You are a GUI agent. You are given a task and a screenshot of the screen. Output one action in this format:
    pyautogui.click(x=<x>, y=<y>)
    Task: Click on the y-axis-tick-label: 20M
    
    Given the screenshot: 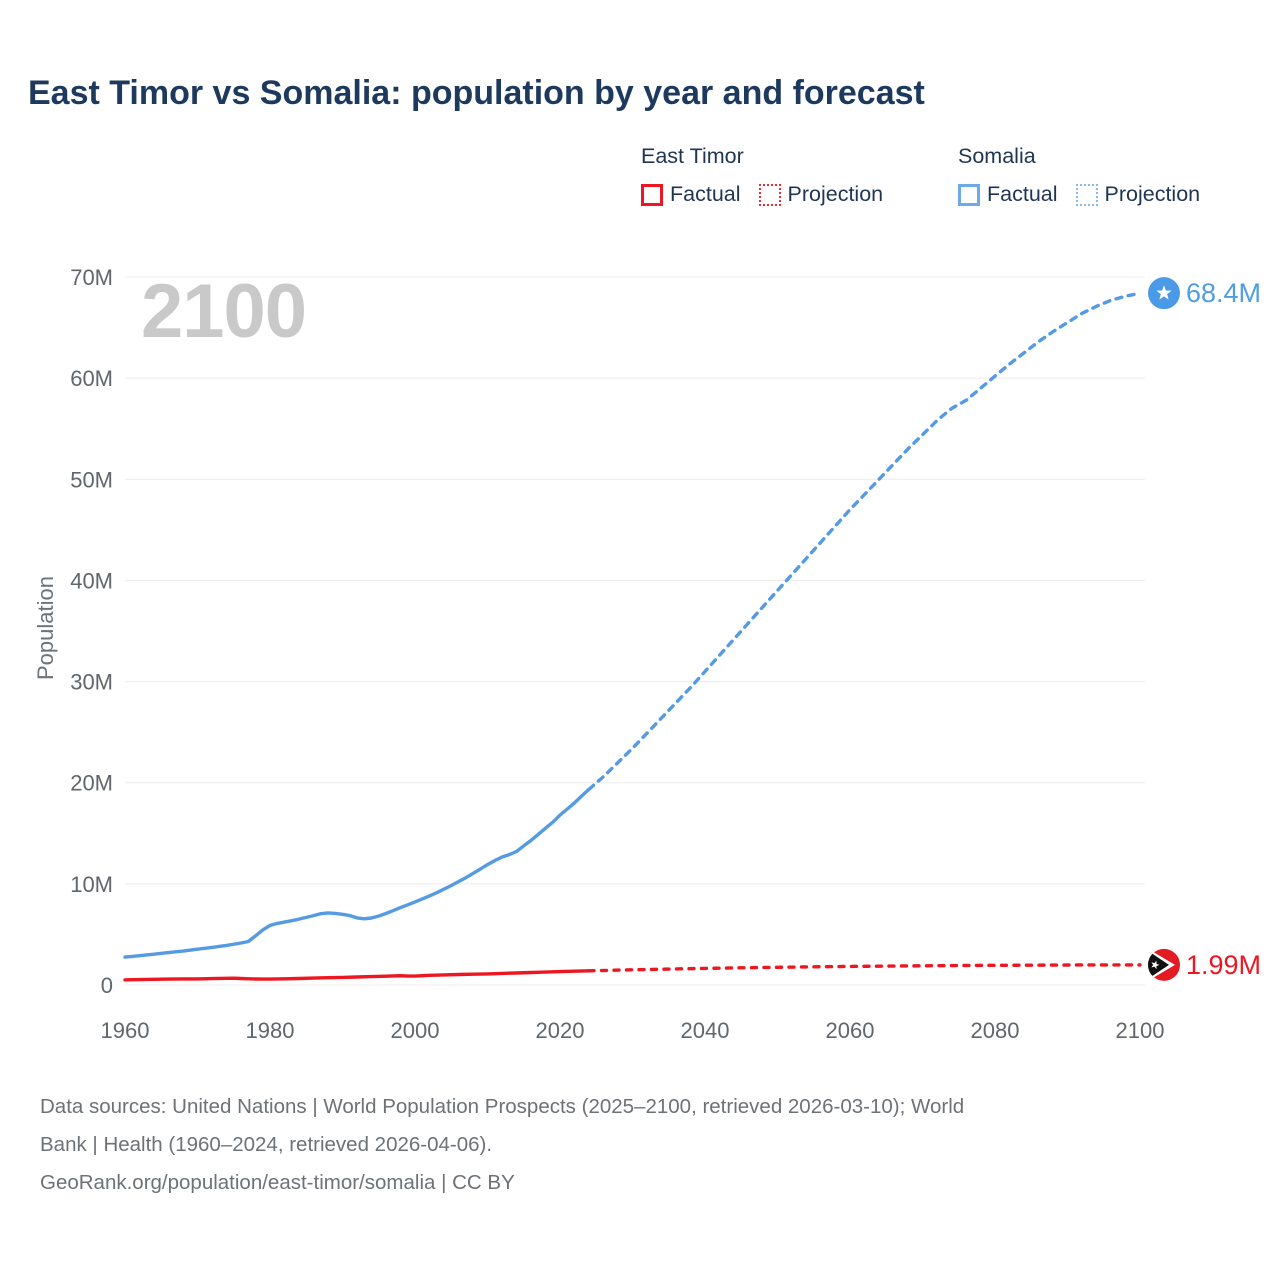 What is the action you would take?
    pyautogui.click(x=91, y=783)
    